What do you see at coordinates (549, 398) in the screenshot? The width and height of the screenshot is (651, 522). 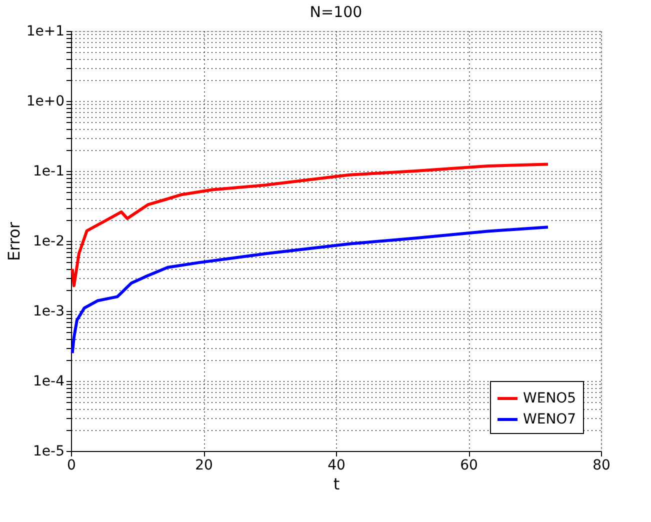 I see `legend-label: WENO5` at bounding box center [549, 398].